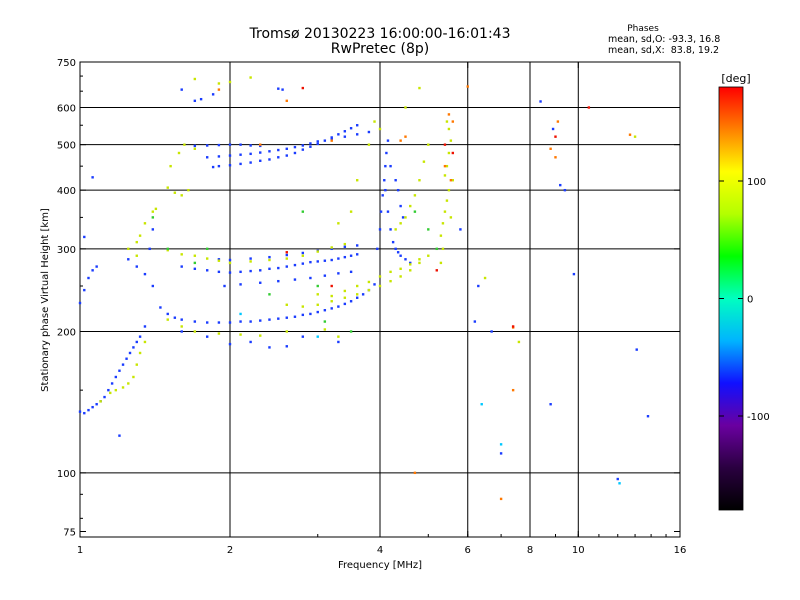  I want to click on chart-title: Tromsø 20130223 16:00:00-16:01:43, so click(380, 34).